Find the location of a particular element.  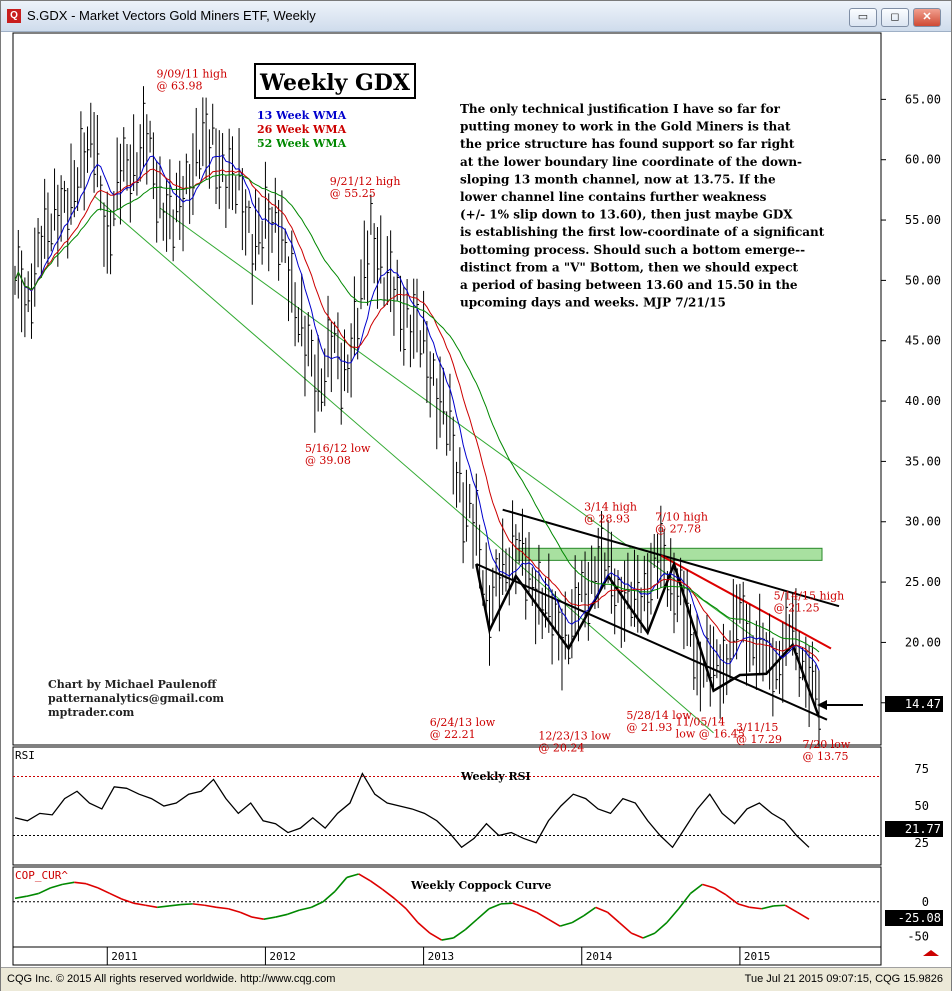

chart-title-box is located at coordinates (335, 81).